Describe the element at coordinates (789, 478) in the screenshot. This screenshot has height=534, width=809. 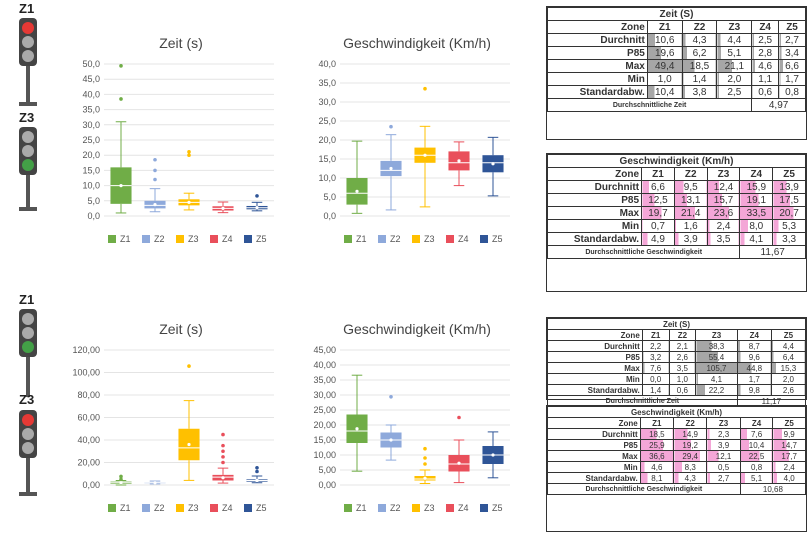
I see `table-cell: 4,0` at that location.